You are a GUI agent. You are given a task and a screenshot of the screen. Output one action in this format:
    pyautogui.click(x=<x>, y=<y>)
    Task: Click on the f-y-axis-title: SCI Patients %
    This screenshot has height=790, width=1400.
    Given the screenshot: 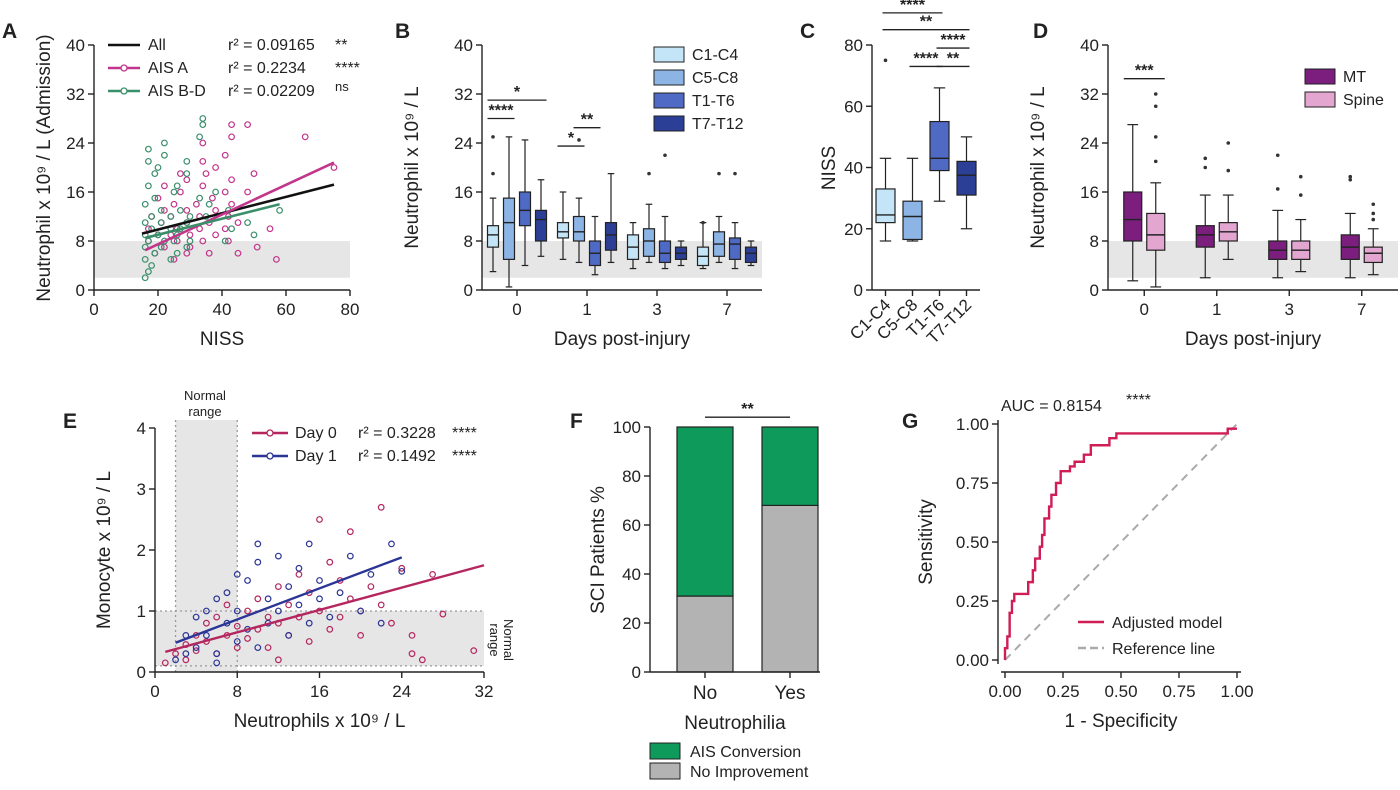 What is the action you would take?
    pyautogui.click(x=598, y=550)
    